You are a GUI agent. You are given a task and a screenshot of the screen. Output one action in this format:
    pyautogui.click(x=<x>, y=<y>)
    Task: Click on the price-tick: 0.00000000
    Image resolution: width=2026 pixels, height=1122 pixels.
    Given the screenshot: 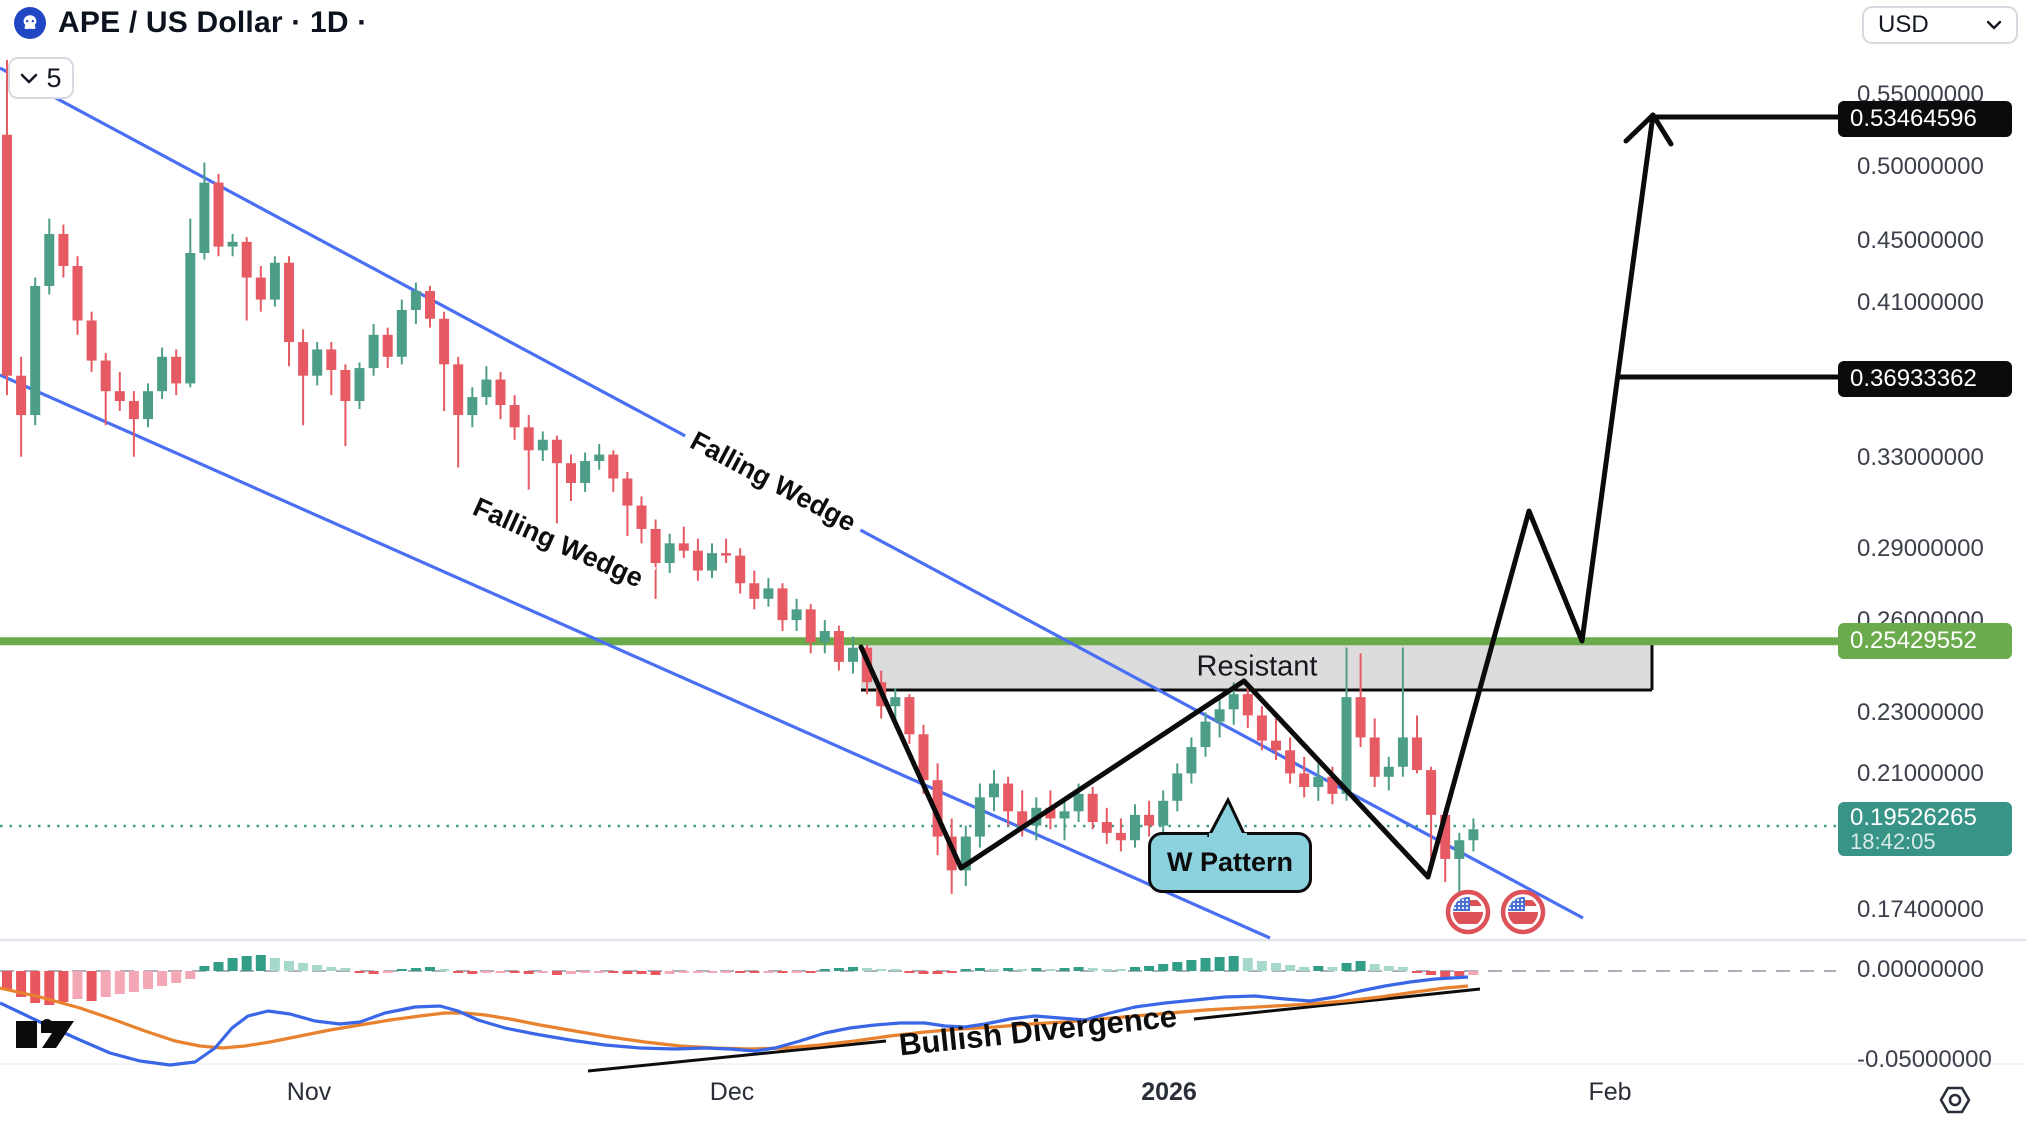 What is the action you would take?
    pyautogui.click(x=1920, y=969)
    